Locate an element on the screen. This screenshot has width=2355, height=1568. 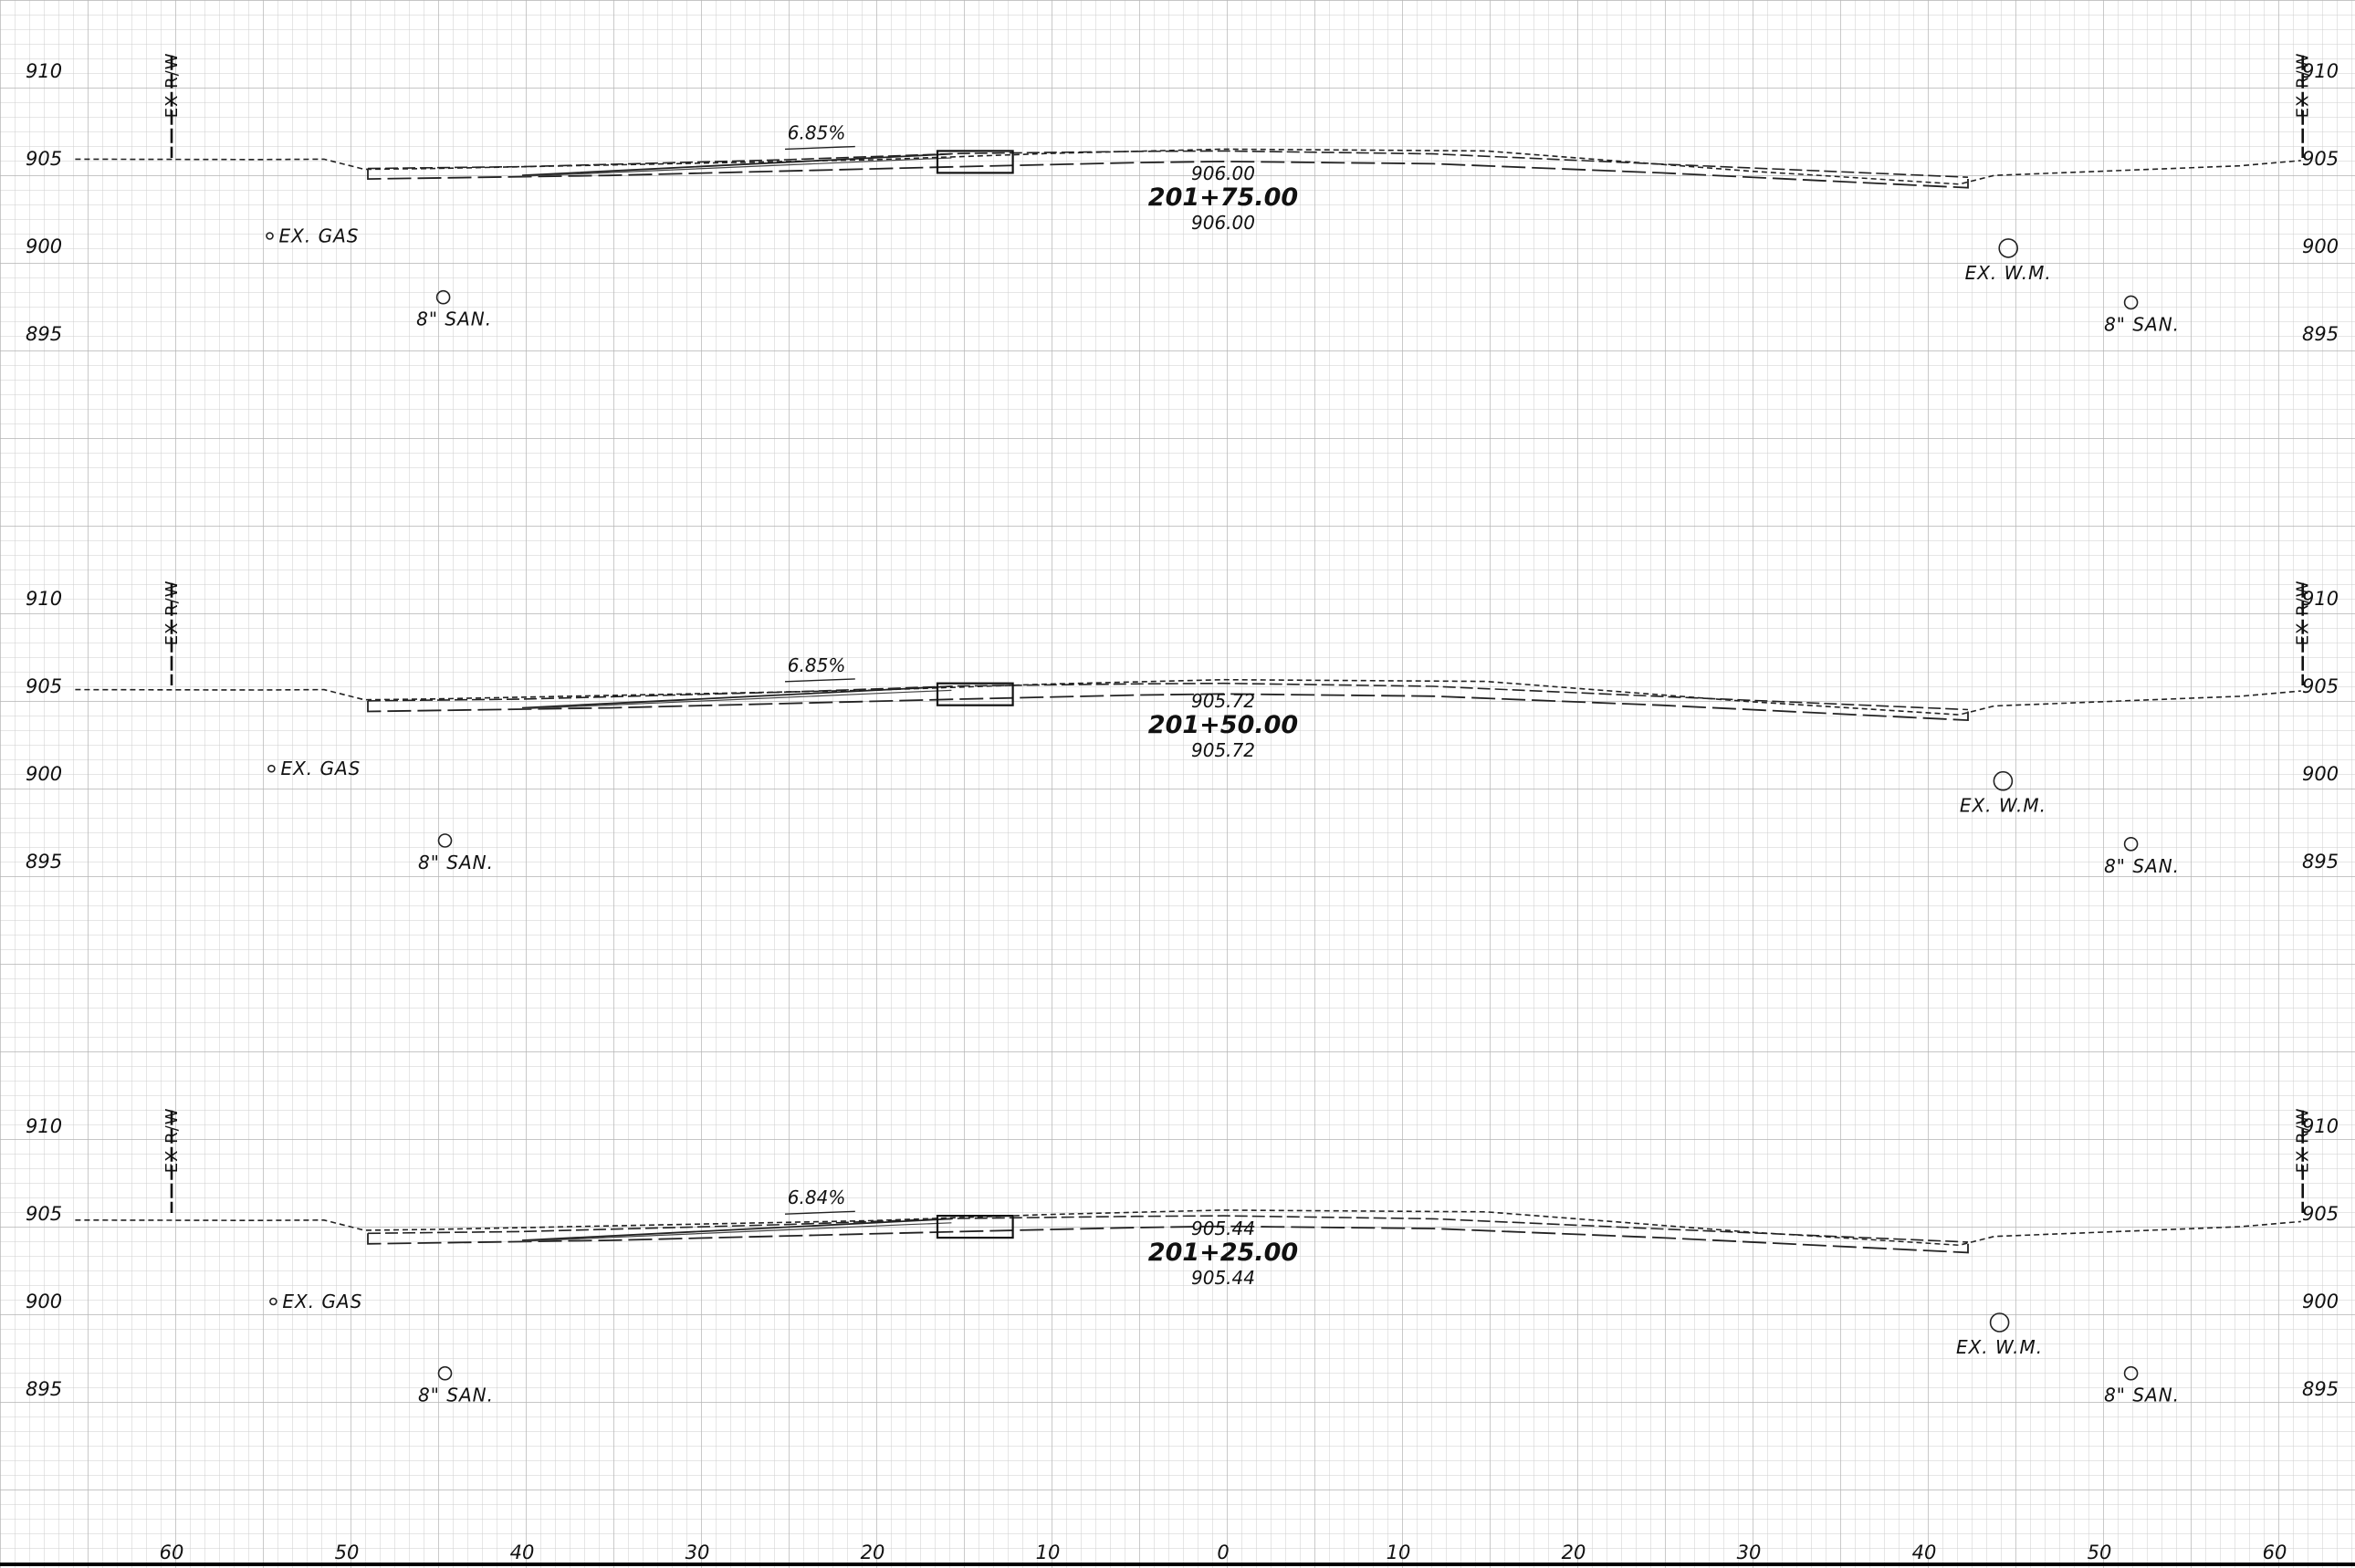
pgl-elevation-bottom: 905.72 is located at coordinates (1223, 750).